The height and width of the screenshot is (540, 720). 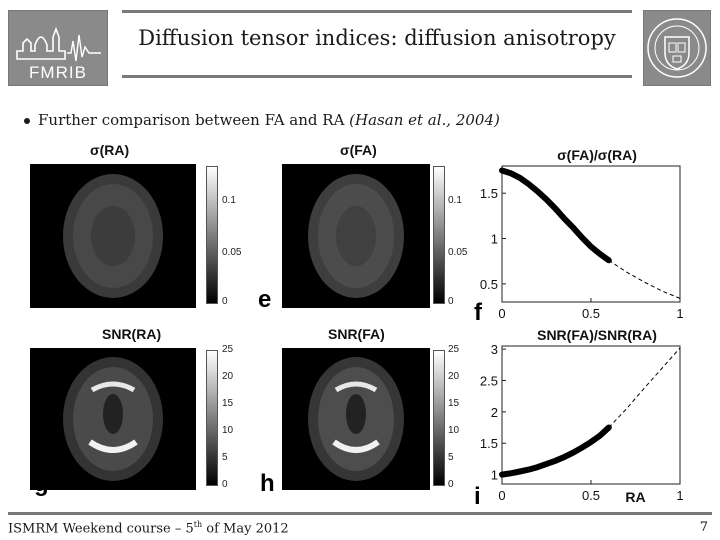 I want to click on panel-g-tick: 20, so click(x=228, y=376).